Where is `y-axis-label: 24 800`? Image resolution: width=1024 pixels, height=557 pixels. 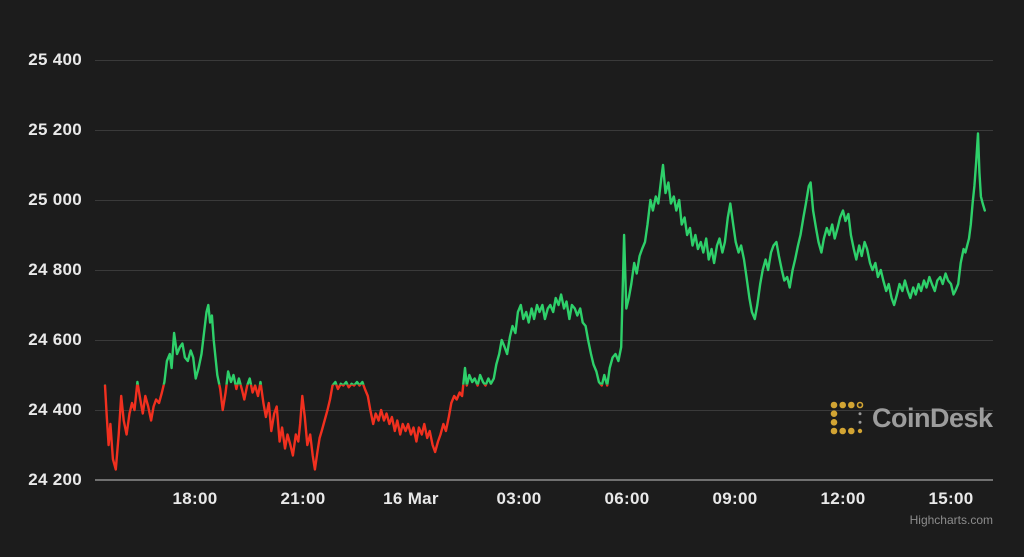 y-axis-label: 24 800 is located at coordinates (55, 269).